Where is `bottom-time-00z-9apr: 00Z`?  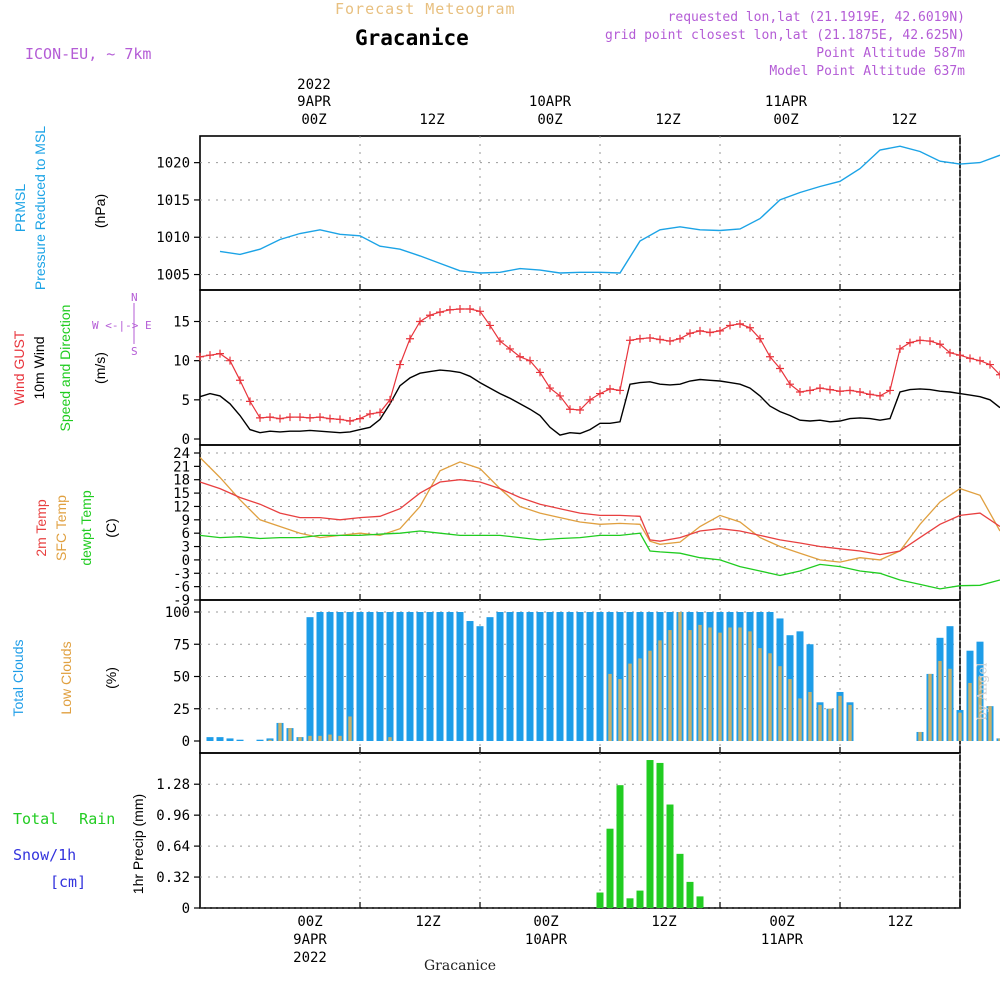
bottom-time-00z-9apr: 00Z is located at coordinates (310, 922).